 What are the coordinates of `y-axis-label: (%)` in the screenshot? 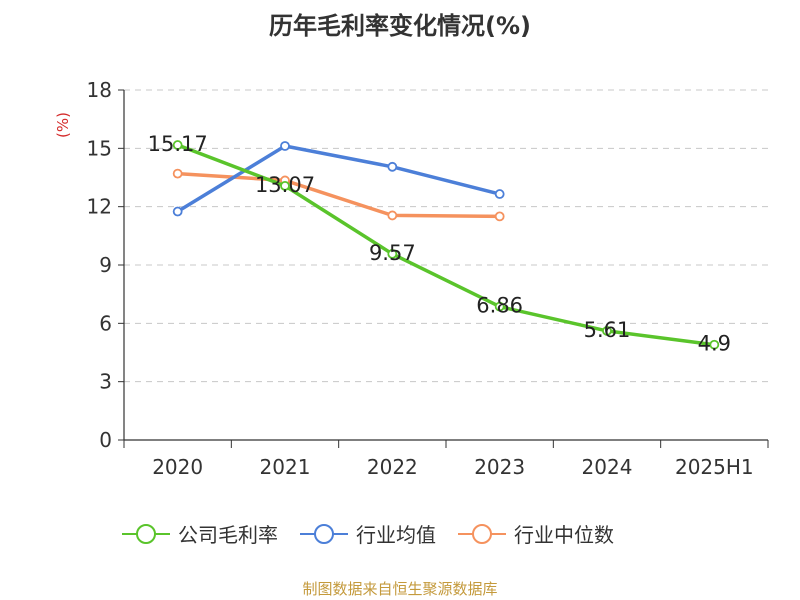 It's located at (63, 125).